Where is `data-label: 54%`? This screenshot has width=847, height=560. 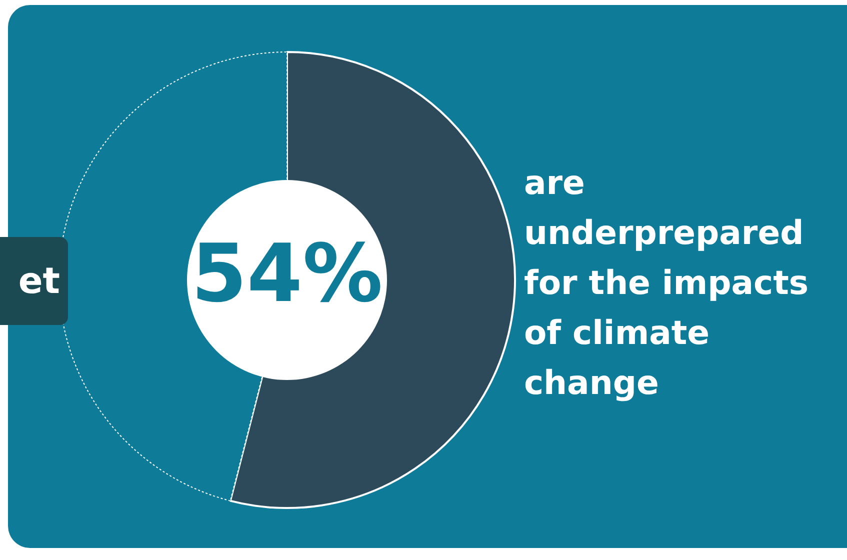 data-label: 54% is located at coordinates (287, 273).